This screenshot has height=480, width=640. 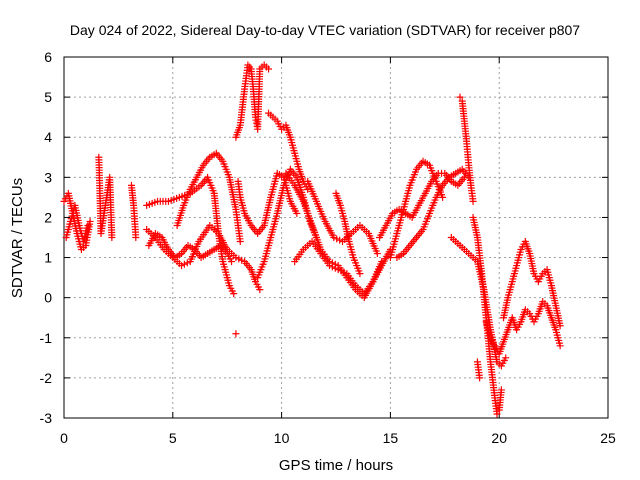 What do you see at coordinates (46, 418) in the screenshot?
I see `y-tick-label: -3` at bounding box center [46, 418].